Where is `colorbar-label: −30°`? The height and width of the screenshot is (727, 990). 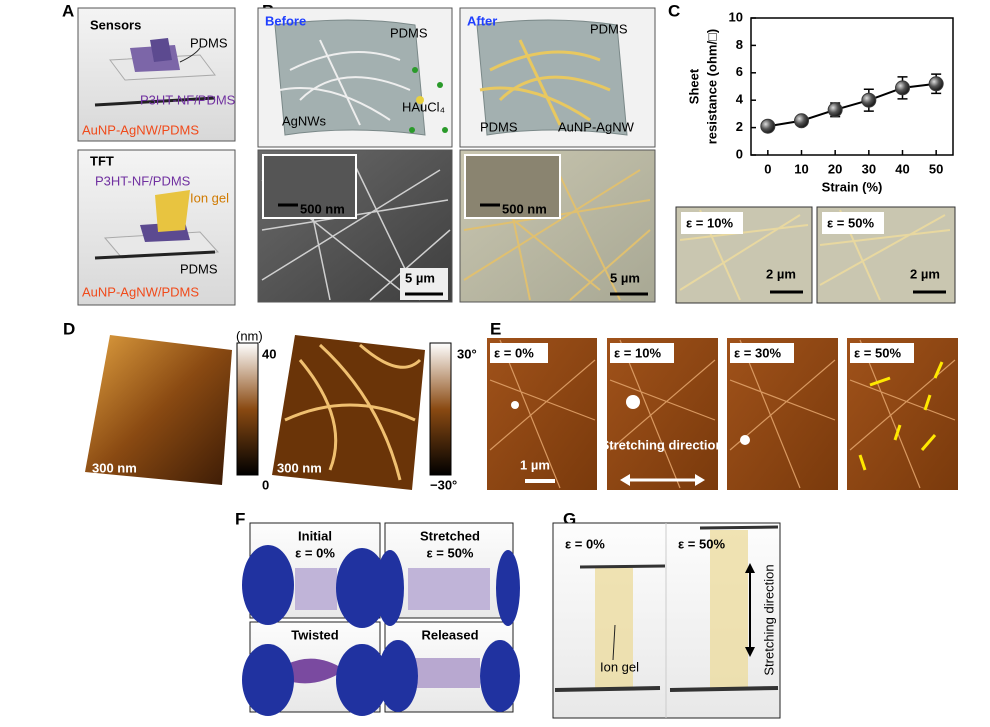
colorbar-label: −30° is located at coordinates (443, 484).